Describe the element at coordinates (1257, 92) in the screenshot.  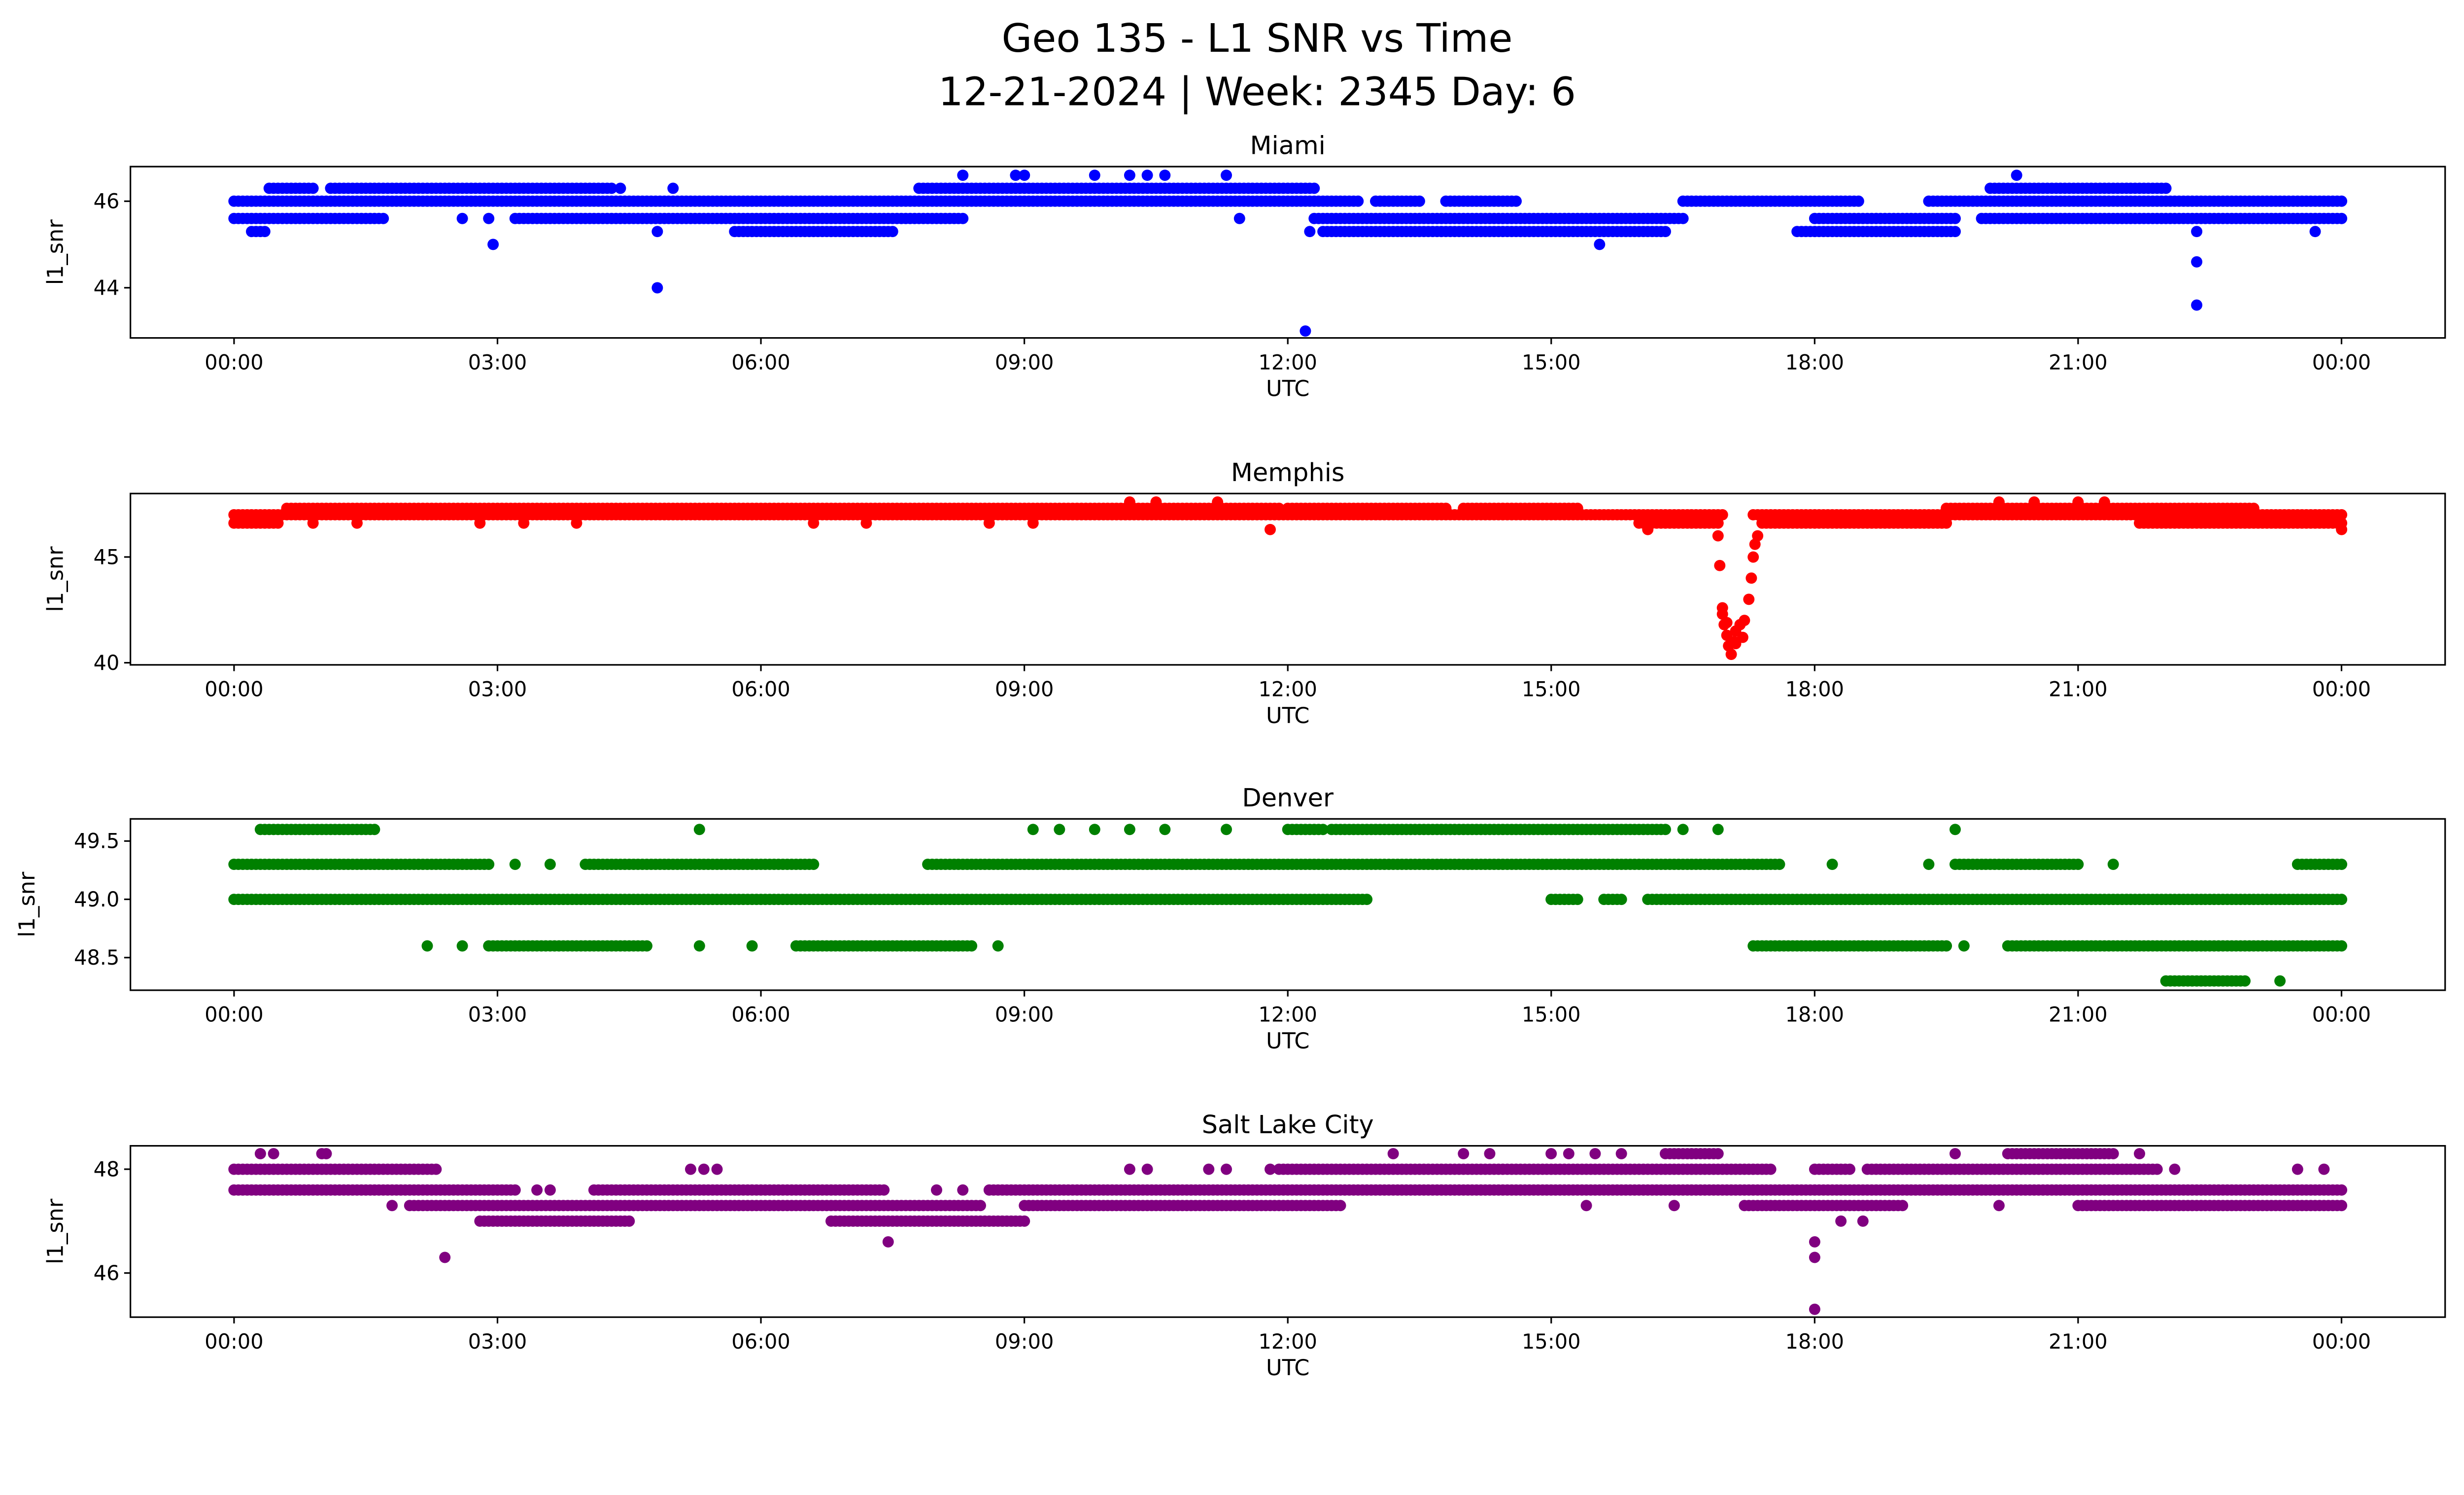
I see `figure-title-line2: 12-21-2024 | Week: 2345 Day: 6` at that location.